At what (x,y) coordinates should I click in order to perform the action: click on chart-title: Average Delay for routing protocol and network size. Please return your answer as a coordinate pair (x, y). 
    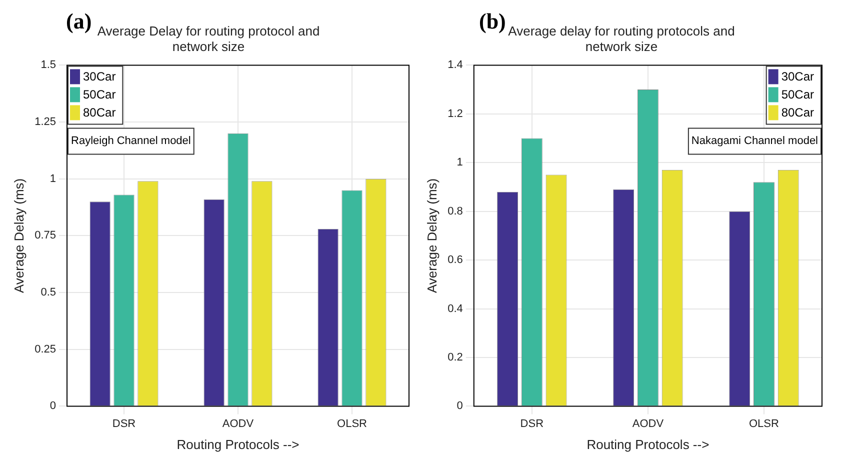
    Looking at the image, I should click on (208, 38).